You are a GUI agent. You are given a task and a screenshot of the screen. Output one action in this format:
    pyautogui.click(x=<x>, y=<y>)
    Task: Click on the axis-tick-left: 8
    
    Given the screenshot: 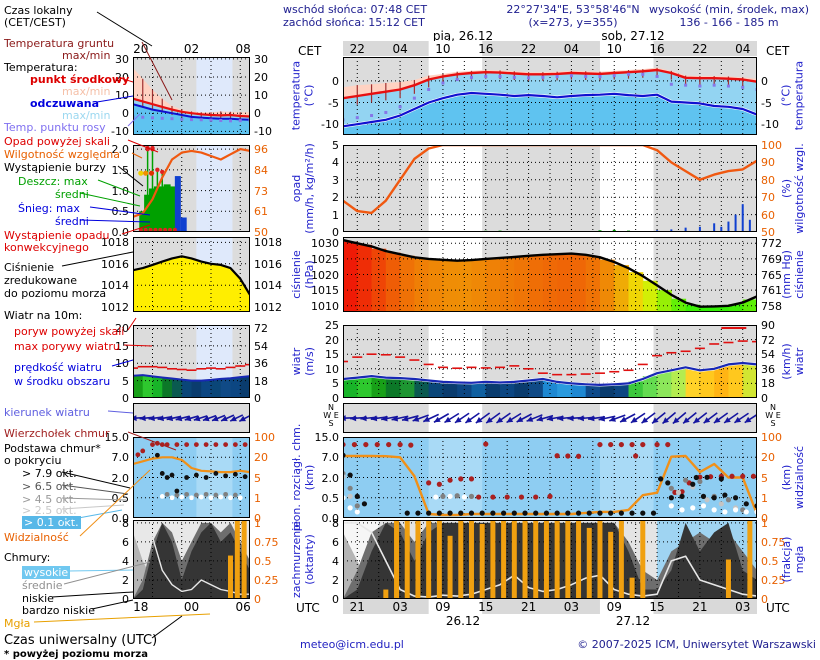 What is the action you would take?
    pyautogui.click(x=335, y=523)
    